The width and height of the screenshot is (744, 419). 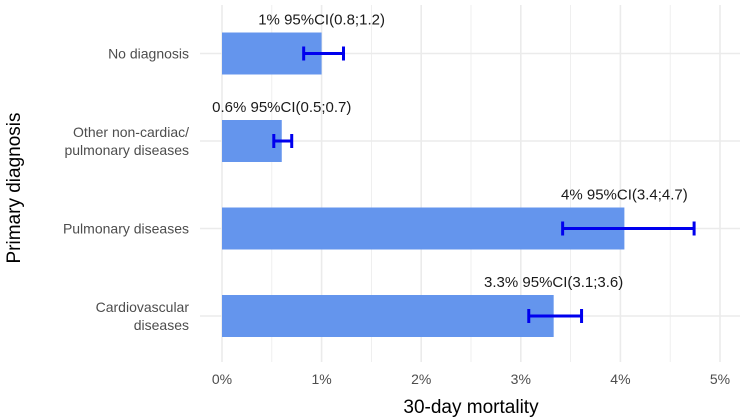 I want to click on y-tick-label-line: No diagnosis, so click(x=148, y=54).